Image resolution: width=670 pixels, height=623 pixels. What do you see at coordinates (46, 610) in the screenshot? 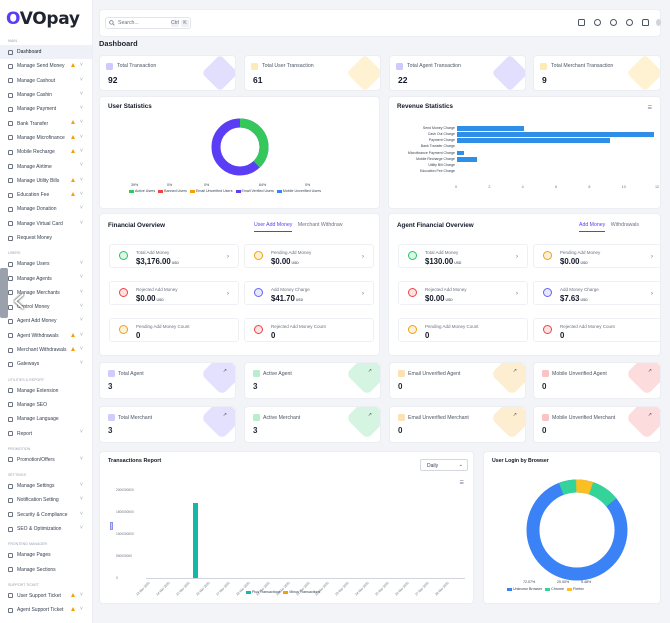
I see `sidebar-item: Agent Support Ticket ˅` at bounding box center [46, 610].